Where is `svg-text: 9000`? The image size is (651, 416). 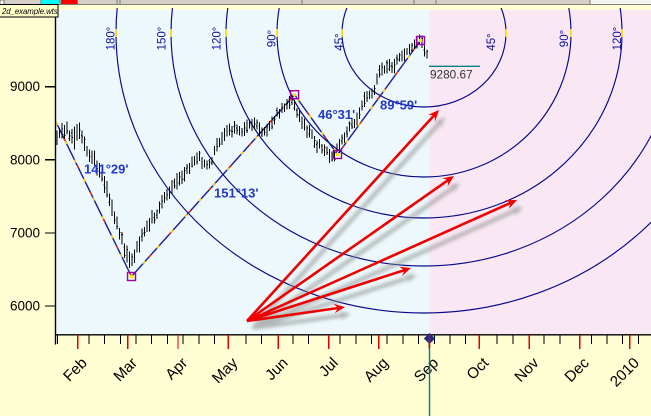
svg-text: 9000 is located at coordinates (25, 86).